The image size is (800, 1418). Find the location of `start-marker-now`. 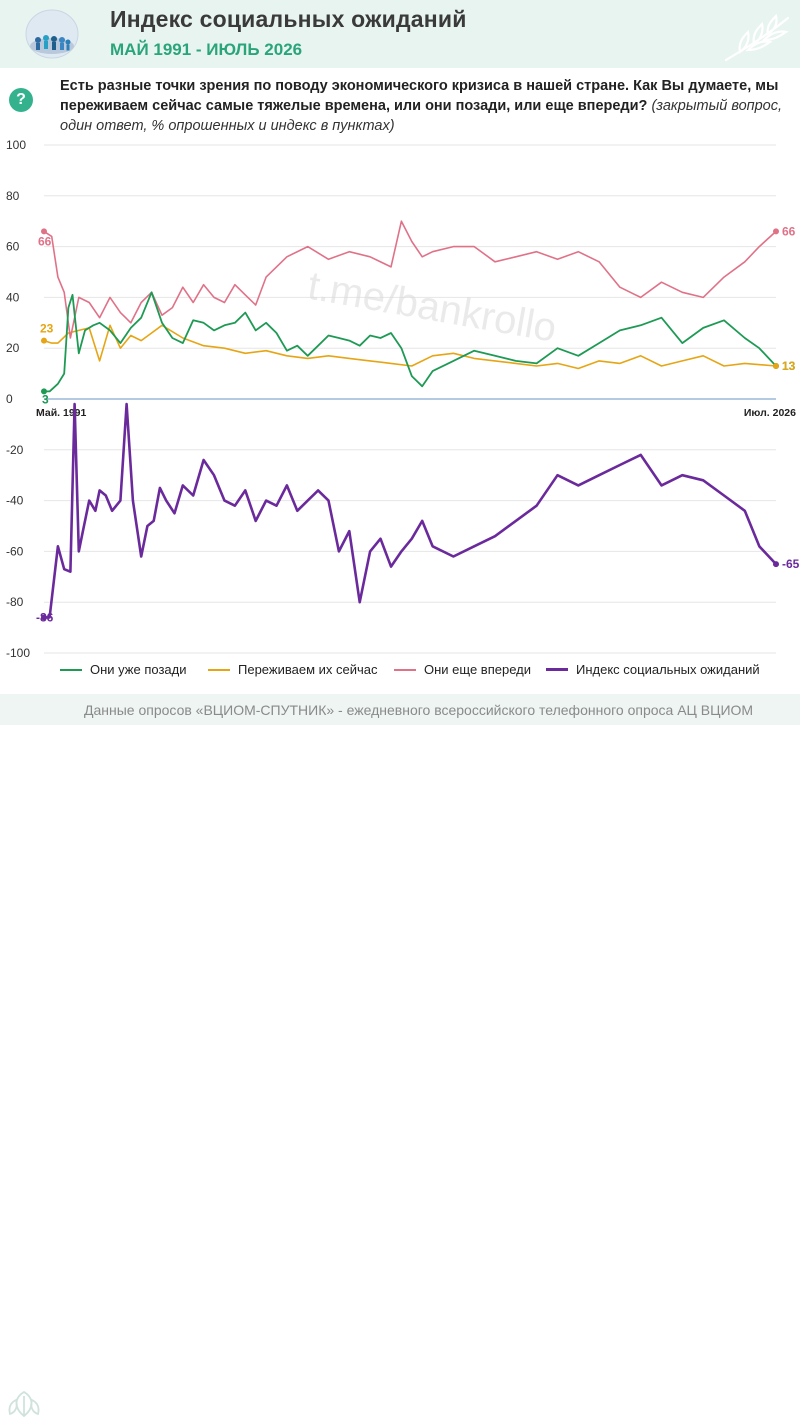

start-marker-now is located at coordinates (44, 340).